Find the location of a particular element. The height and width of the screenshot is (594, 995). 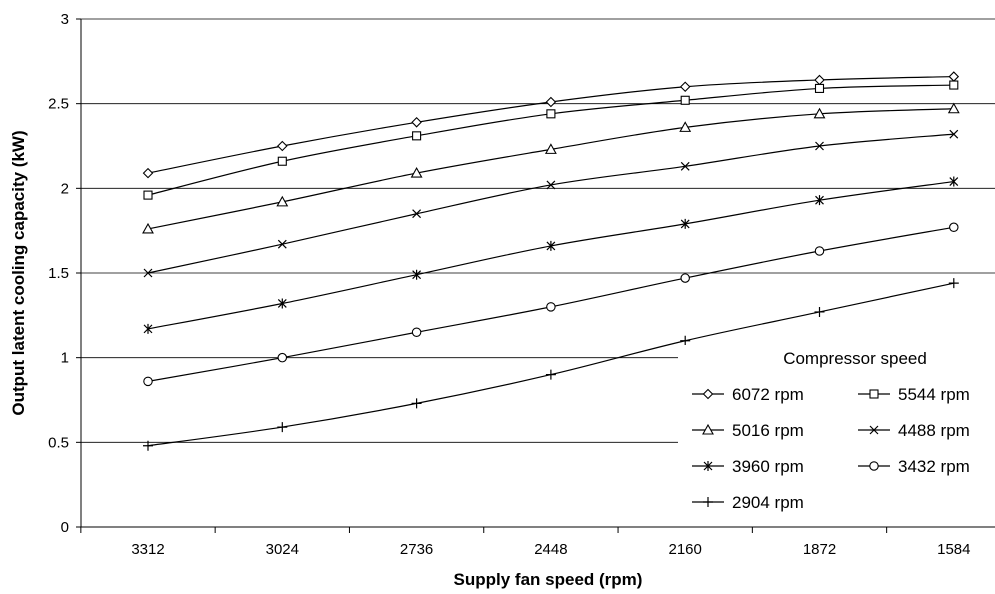

legend-item: 2904 rpm is located at coordinates (748, 502).